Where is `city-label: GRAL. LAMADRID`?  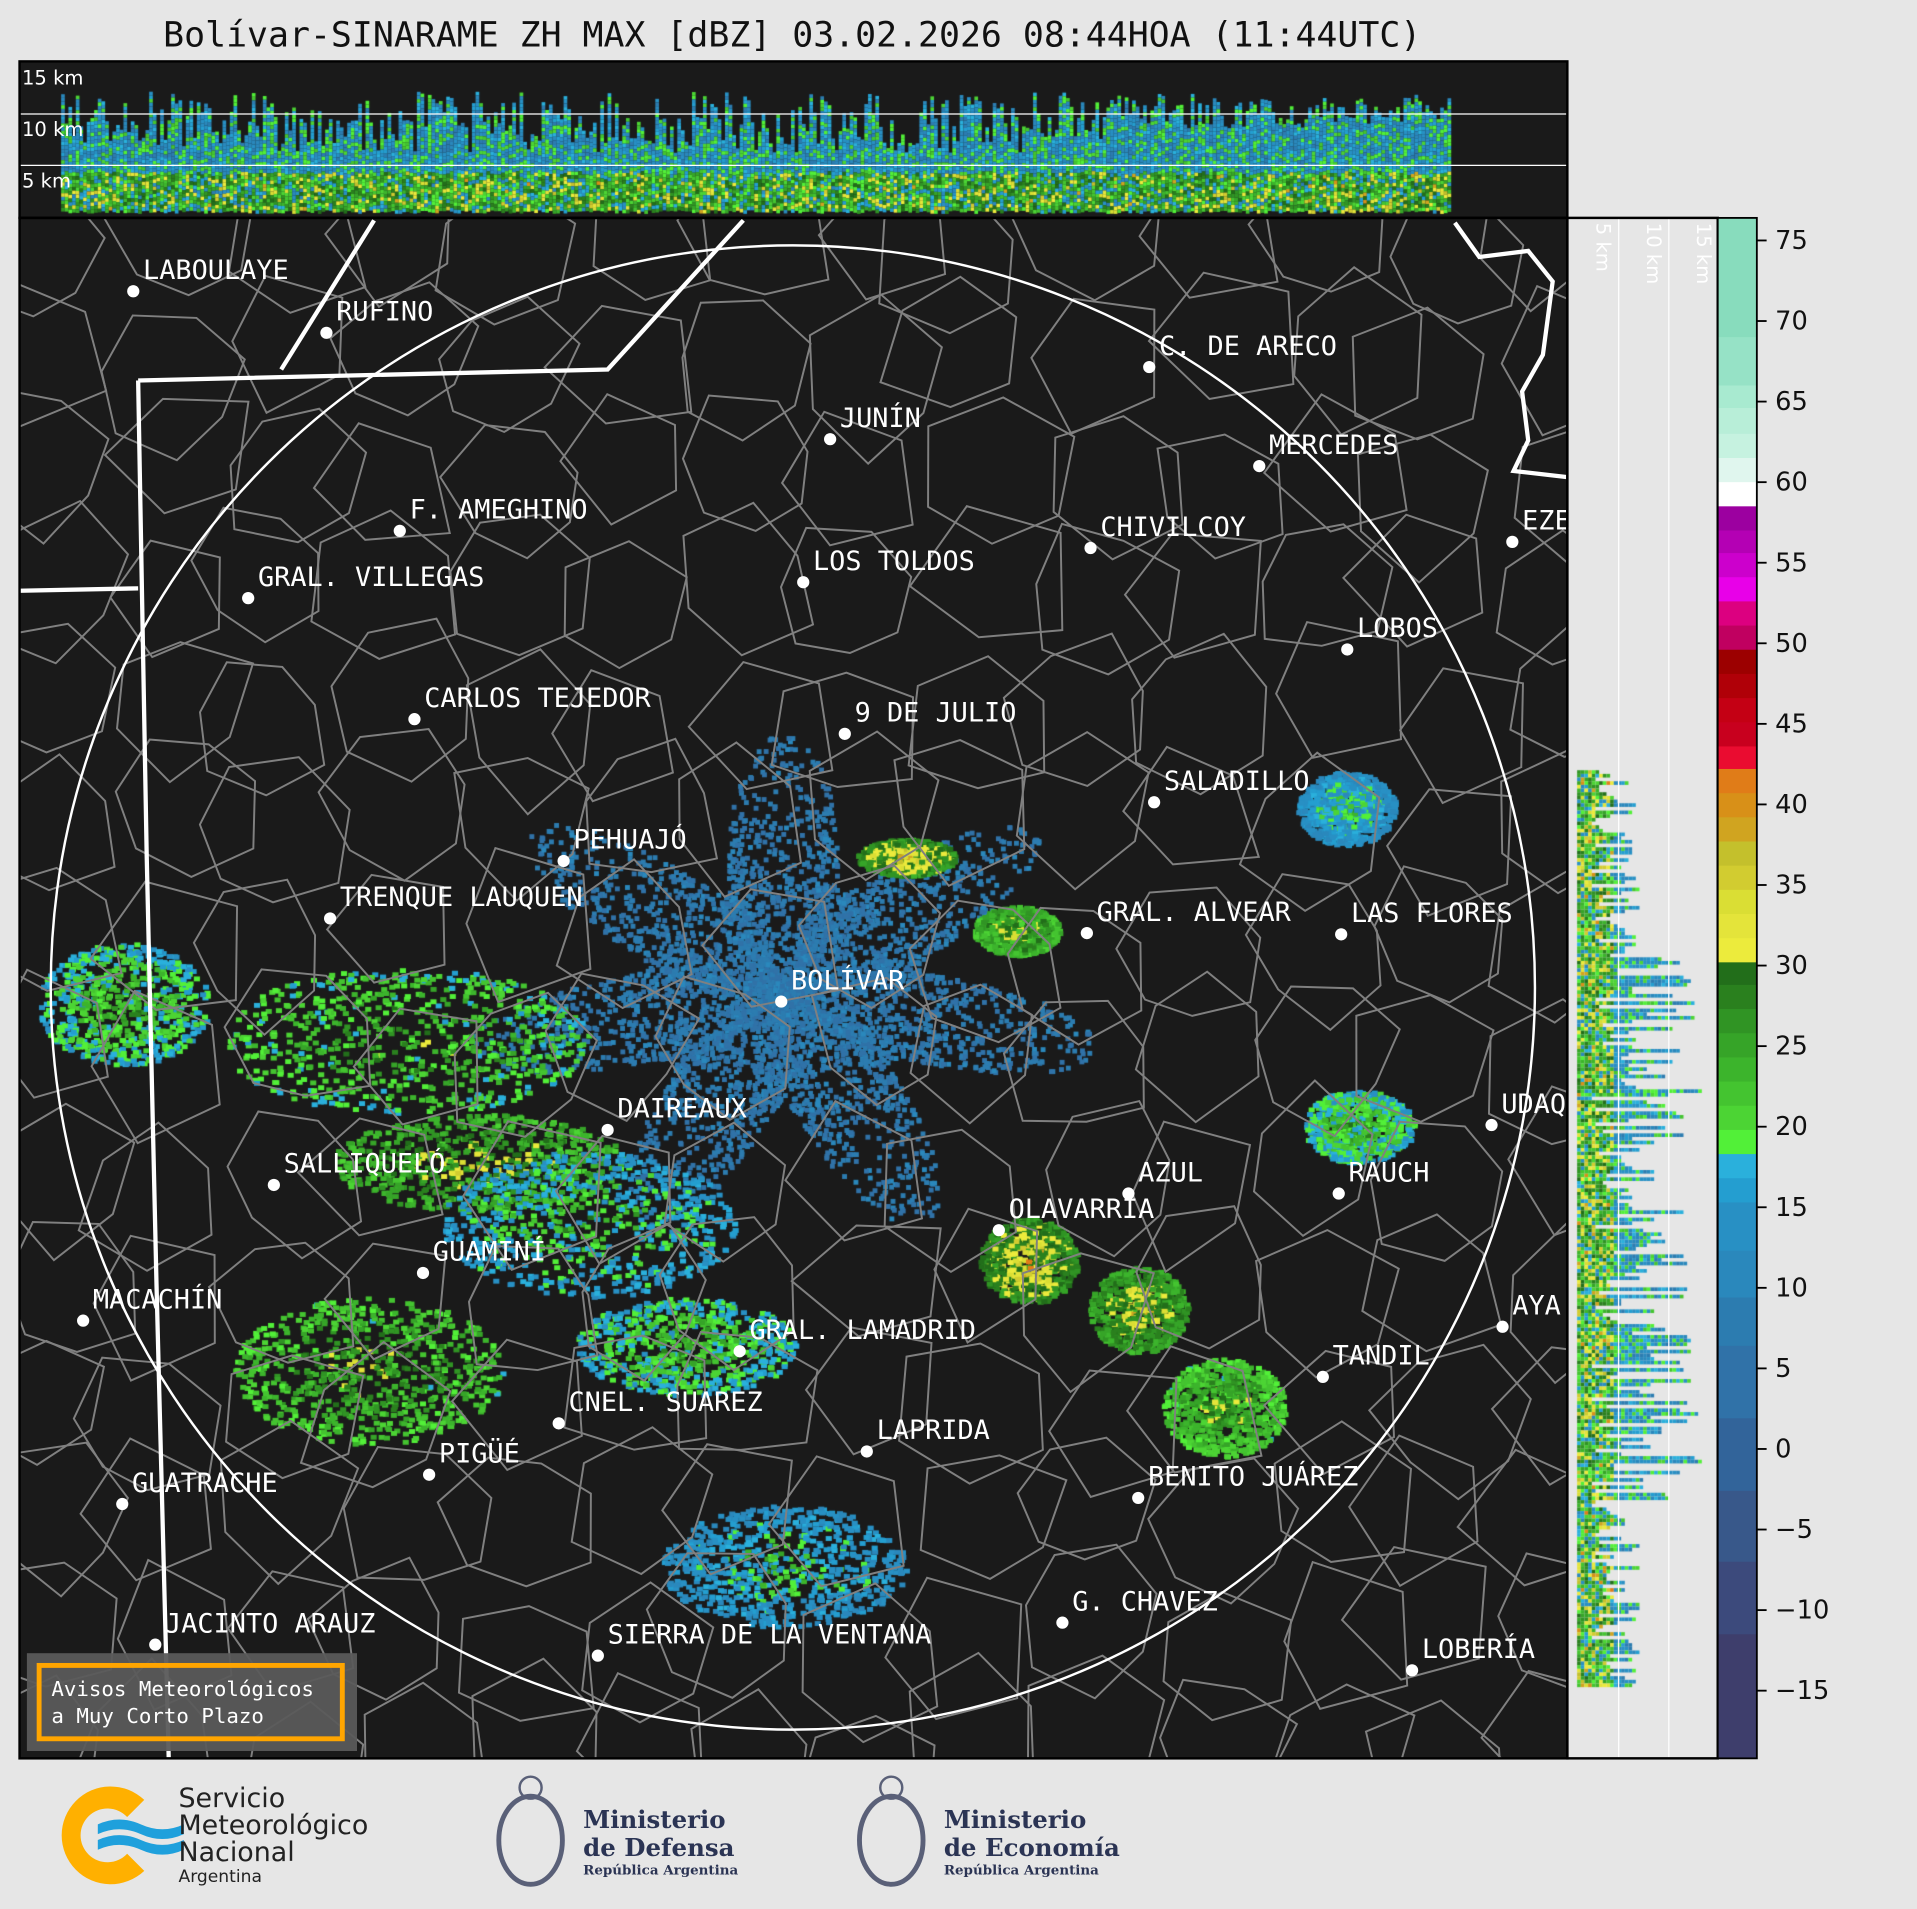
city-label: GRAL. LAMADRID is located at coordinates (862, 1330).